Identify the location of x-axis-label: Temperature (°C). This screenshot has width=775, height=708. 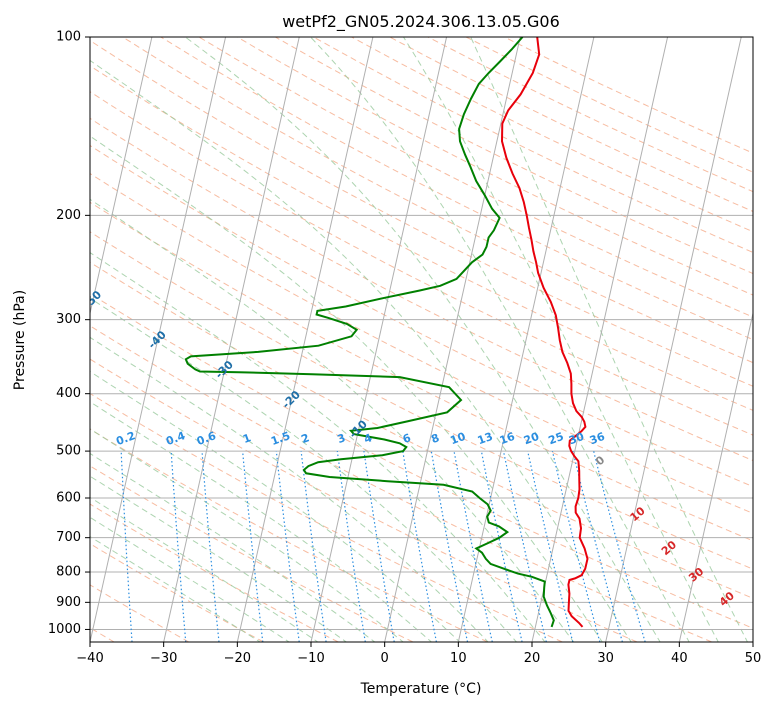
(421, 689).